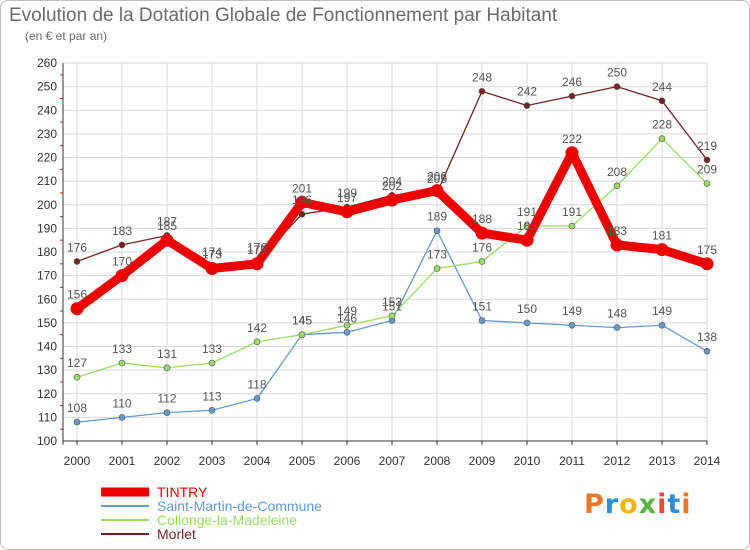 The height and width of the screenshot is (550, 750). Describe the element at coordinates (47, 205) in the screenshot. I see `y-tick-label: 200` at that location.